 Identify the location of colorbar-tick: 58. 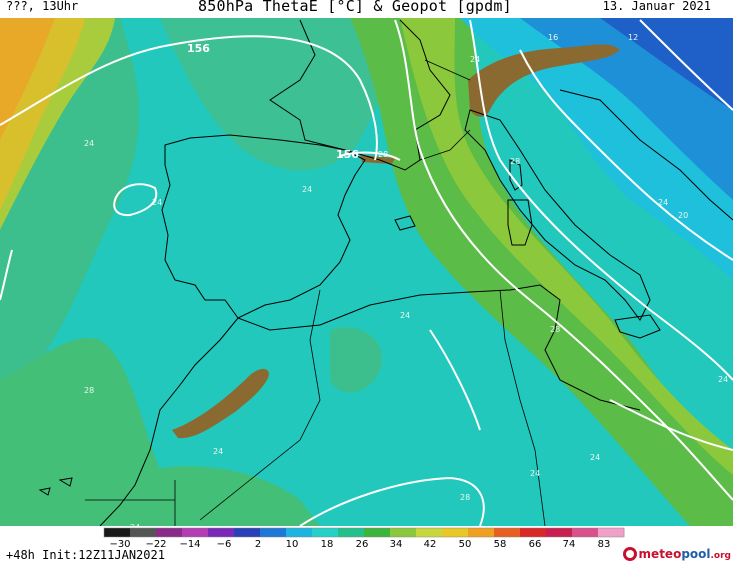
(500, 544).